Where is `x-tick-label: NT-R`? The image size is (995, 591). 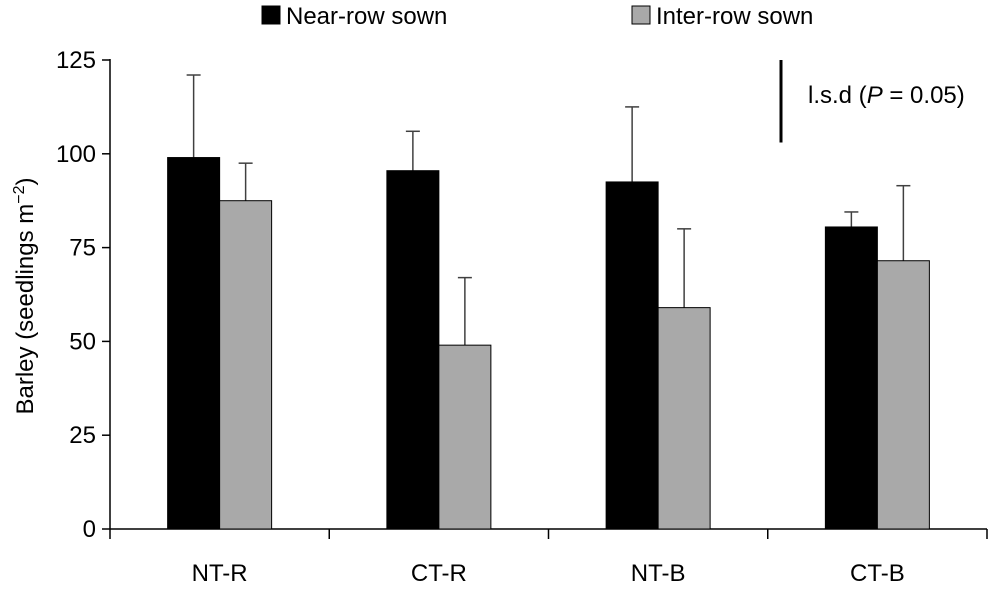 x-tick-label: NT-R is located at coordinates (220, 573).